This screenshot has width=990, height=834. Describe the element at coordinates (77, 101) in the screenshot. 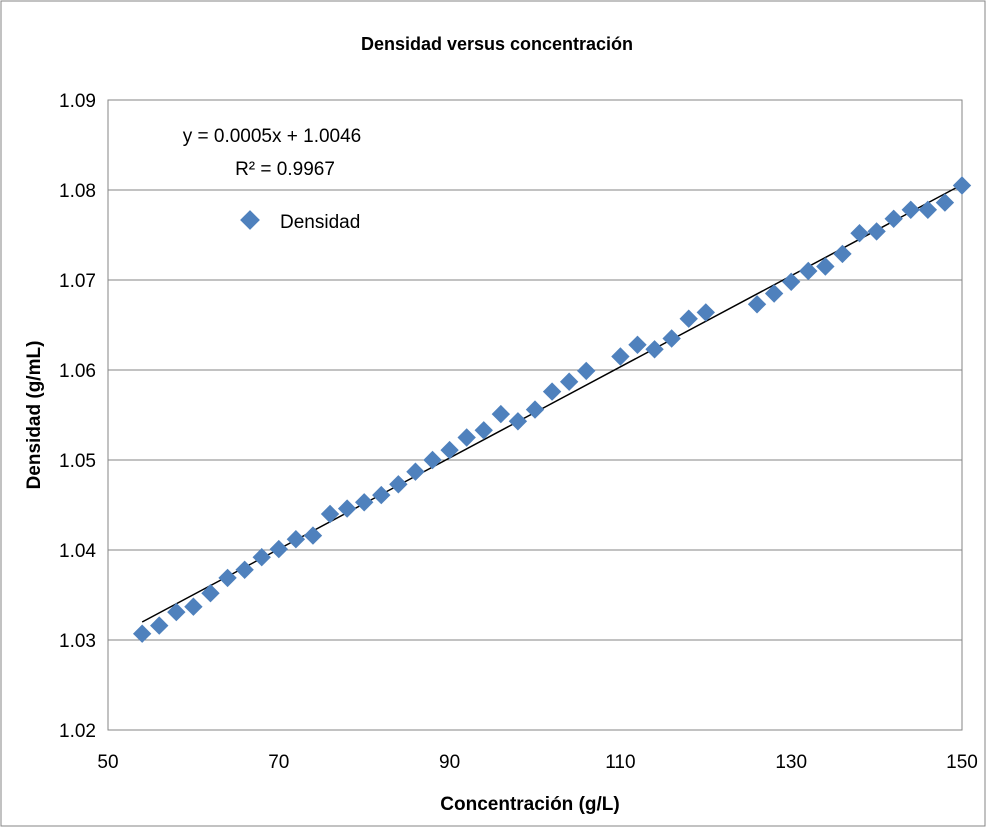

I see `y-tick-label: 1.09` at that location.